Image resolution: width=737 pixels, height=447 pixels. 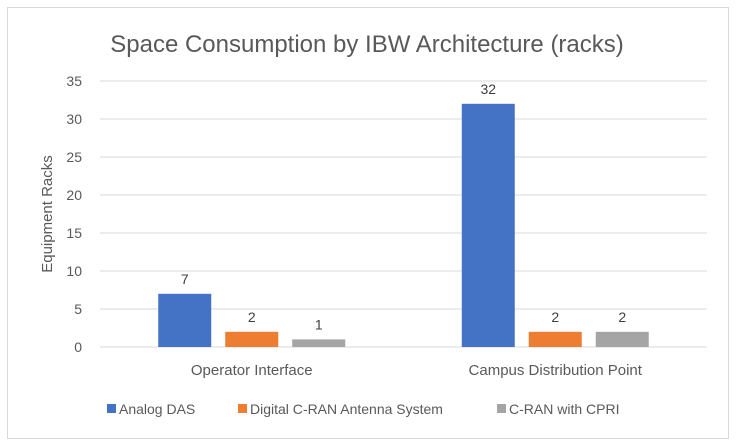 I want to click on y-axis-label: Equipment Racks, so click(x=47, y=214).